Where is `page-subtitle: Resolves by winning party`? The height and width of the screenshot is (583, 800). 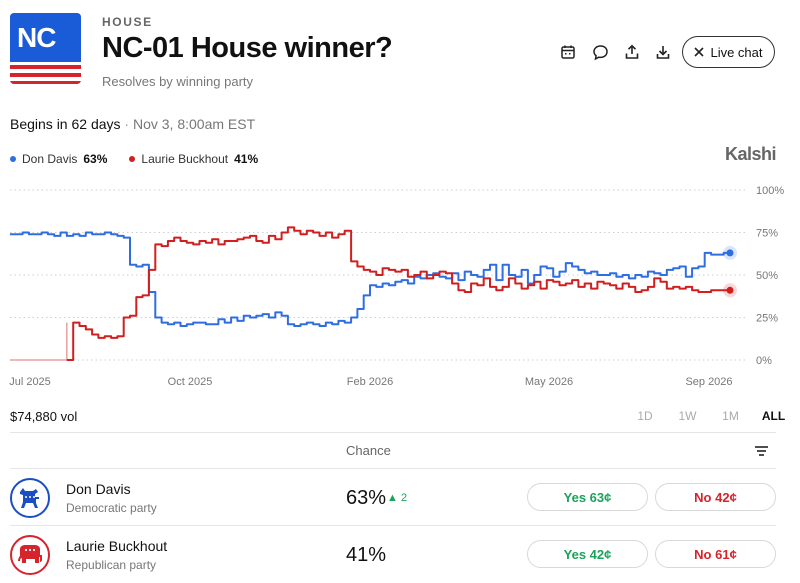 page-subtitle: Resolves by winning party is located at coordinates (178, 81).